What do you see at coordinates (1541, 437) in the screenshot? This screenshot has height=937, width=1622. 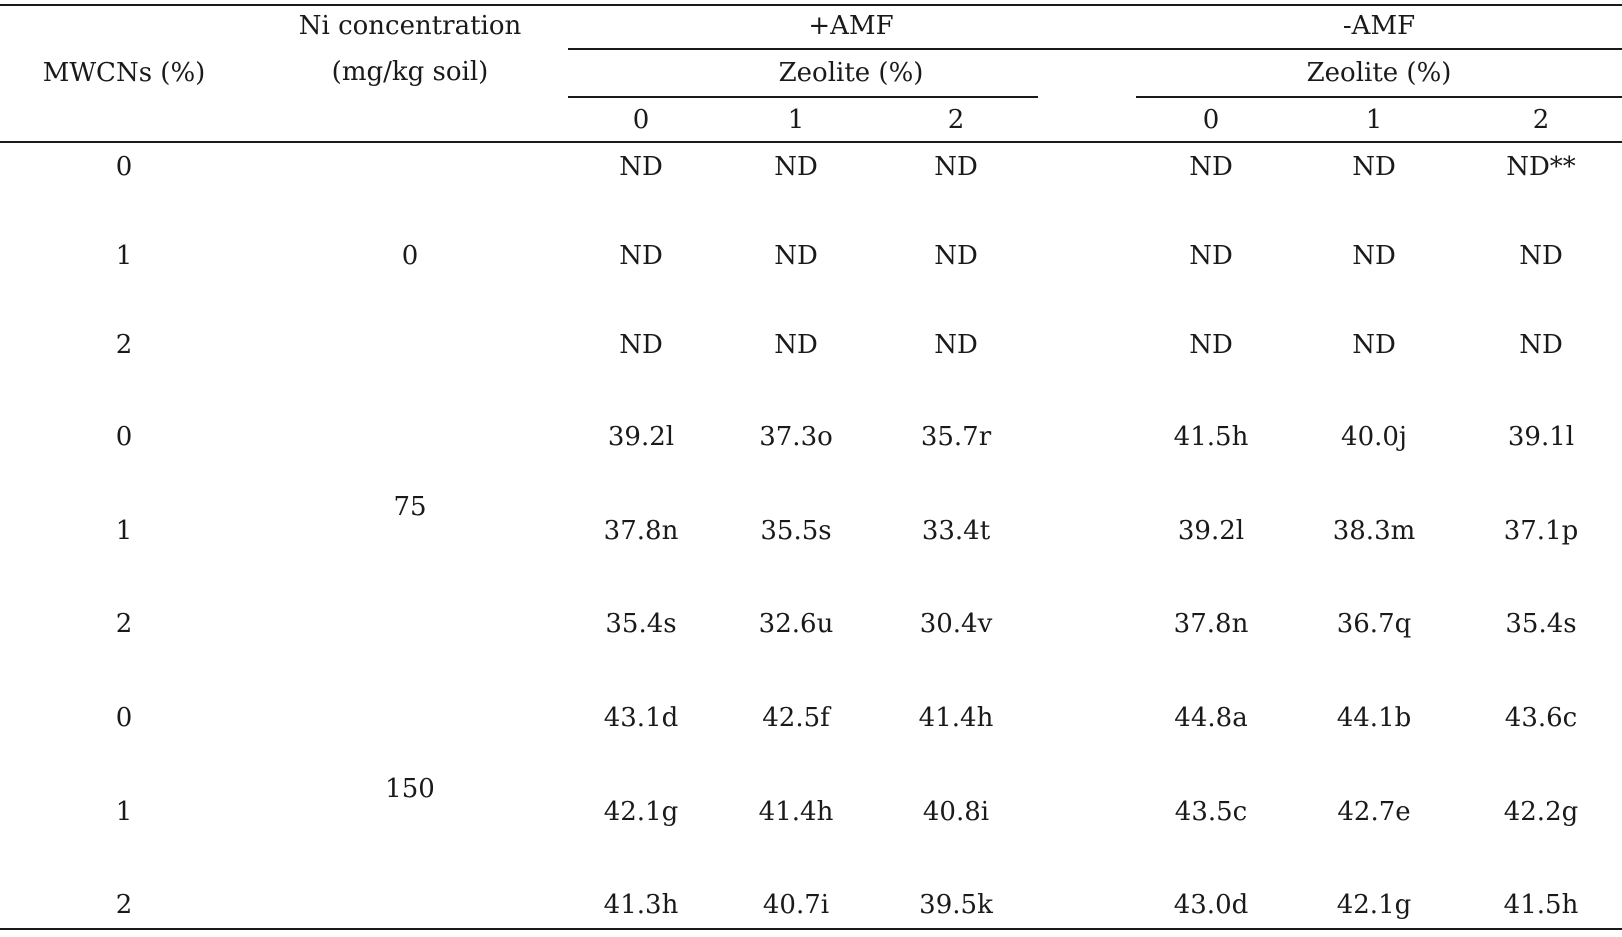 I see `table-cell: 39.1l` at bounding box center [1541, 437].